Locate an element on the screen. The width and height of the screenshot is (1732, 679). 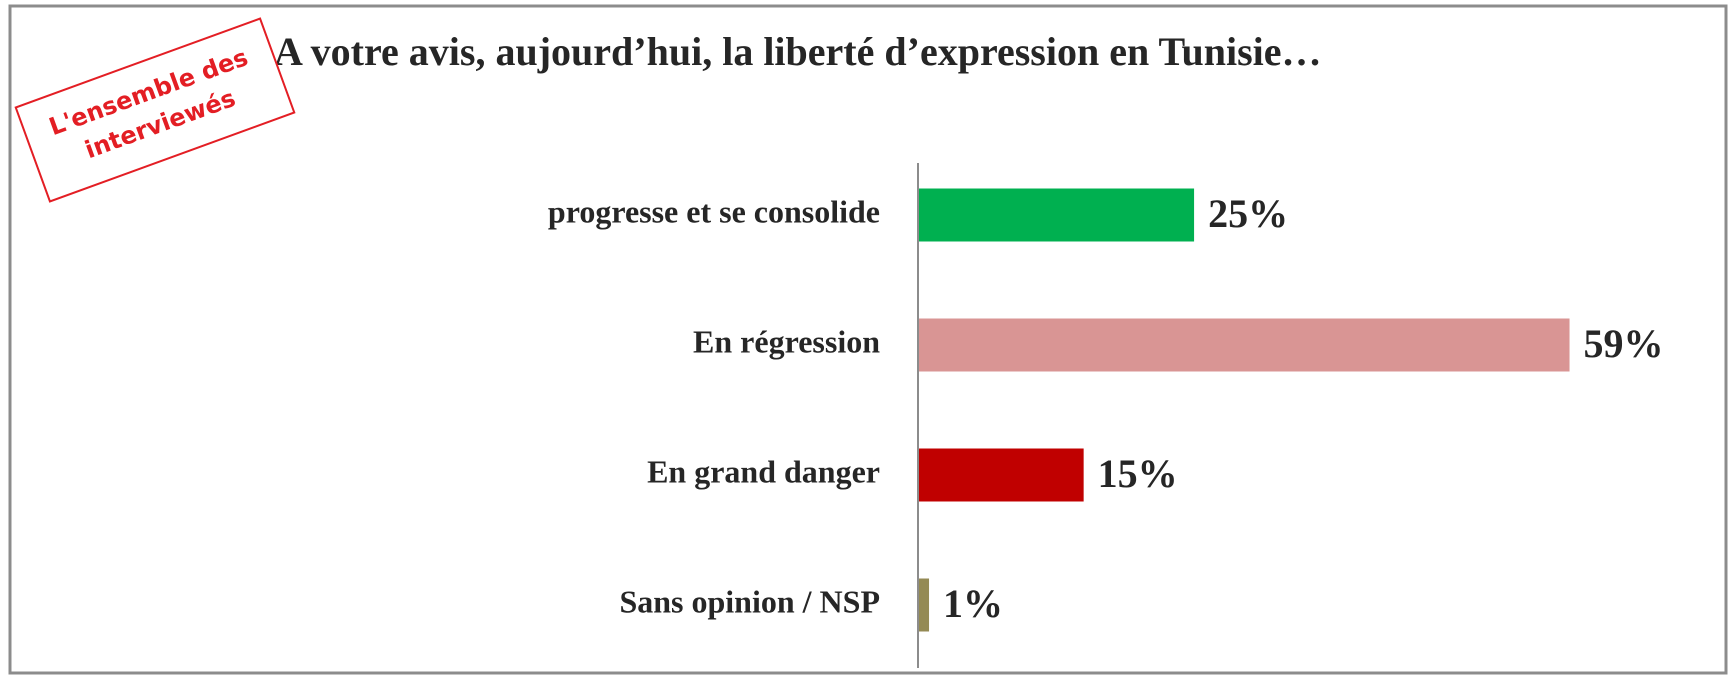
category-label: En grand danger is located at coordinates (763, 471).